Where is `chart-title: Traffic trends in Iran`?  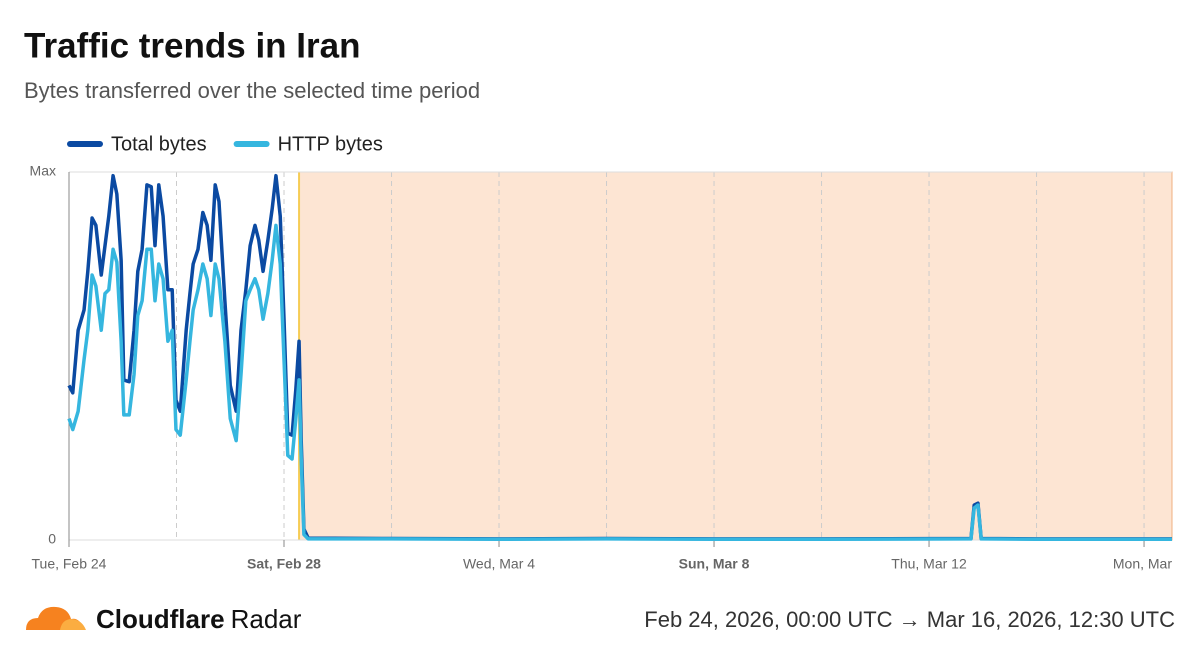
chart-title: Traffic trends in Iran is located at coordinates (192, 45).